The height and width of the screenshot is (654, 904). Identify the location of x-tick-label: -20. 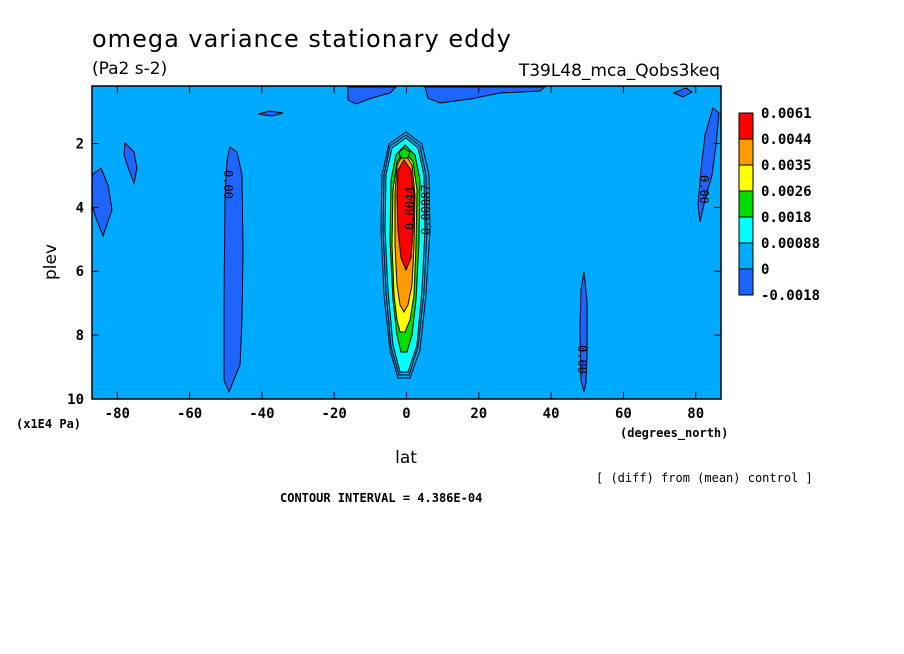
(334, 414).